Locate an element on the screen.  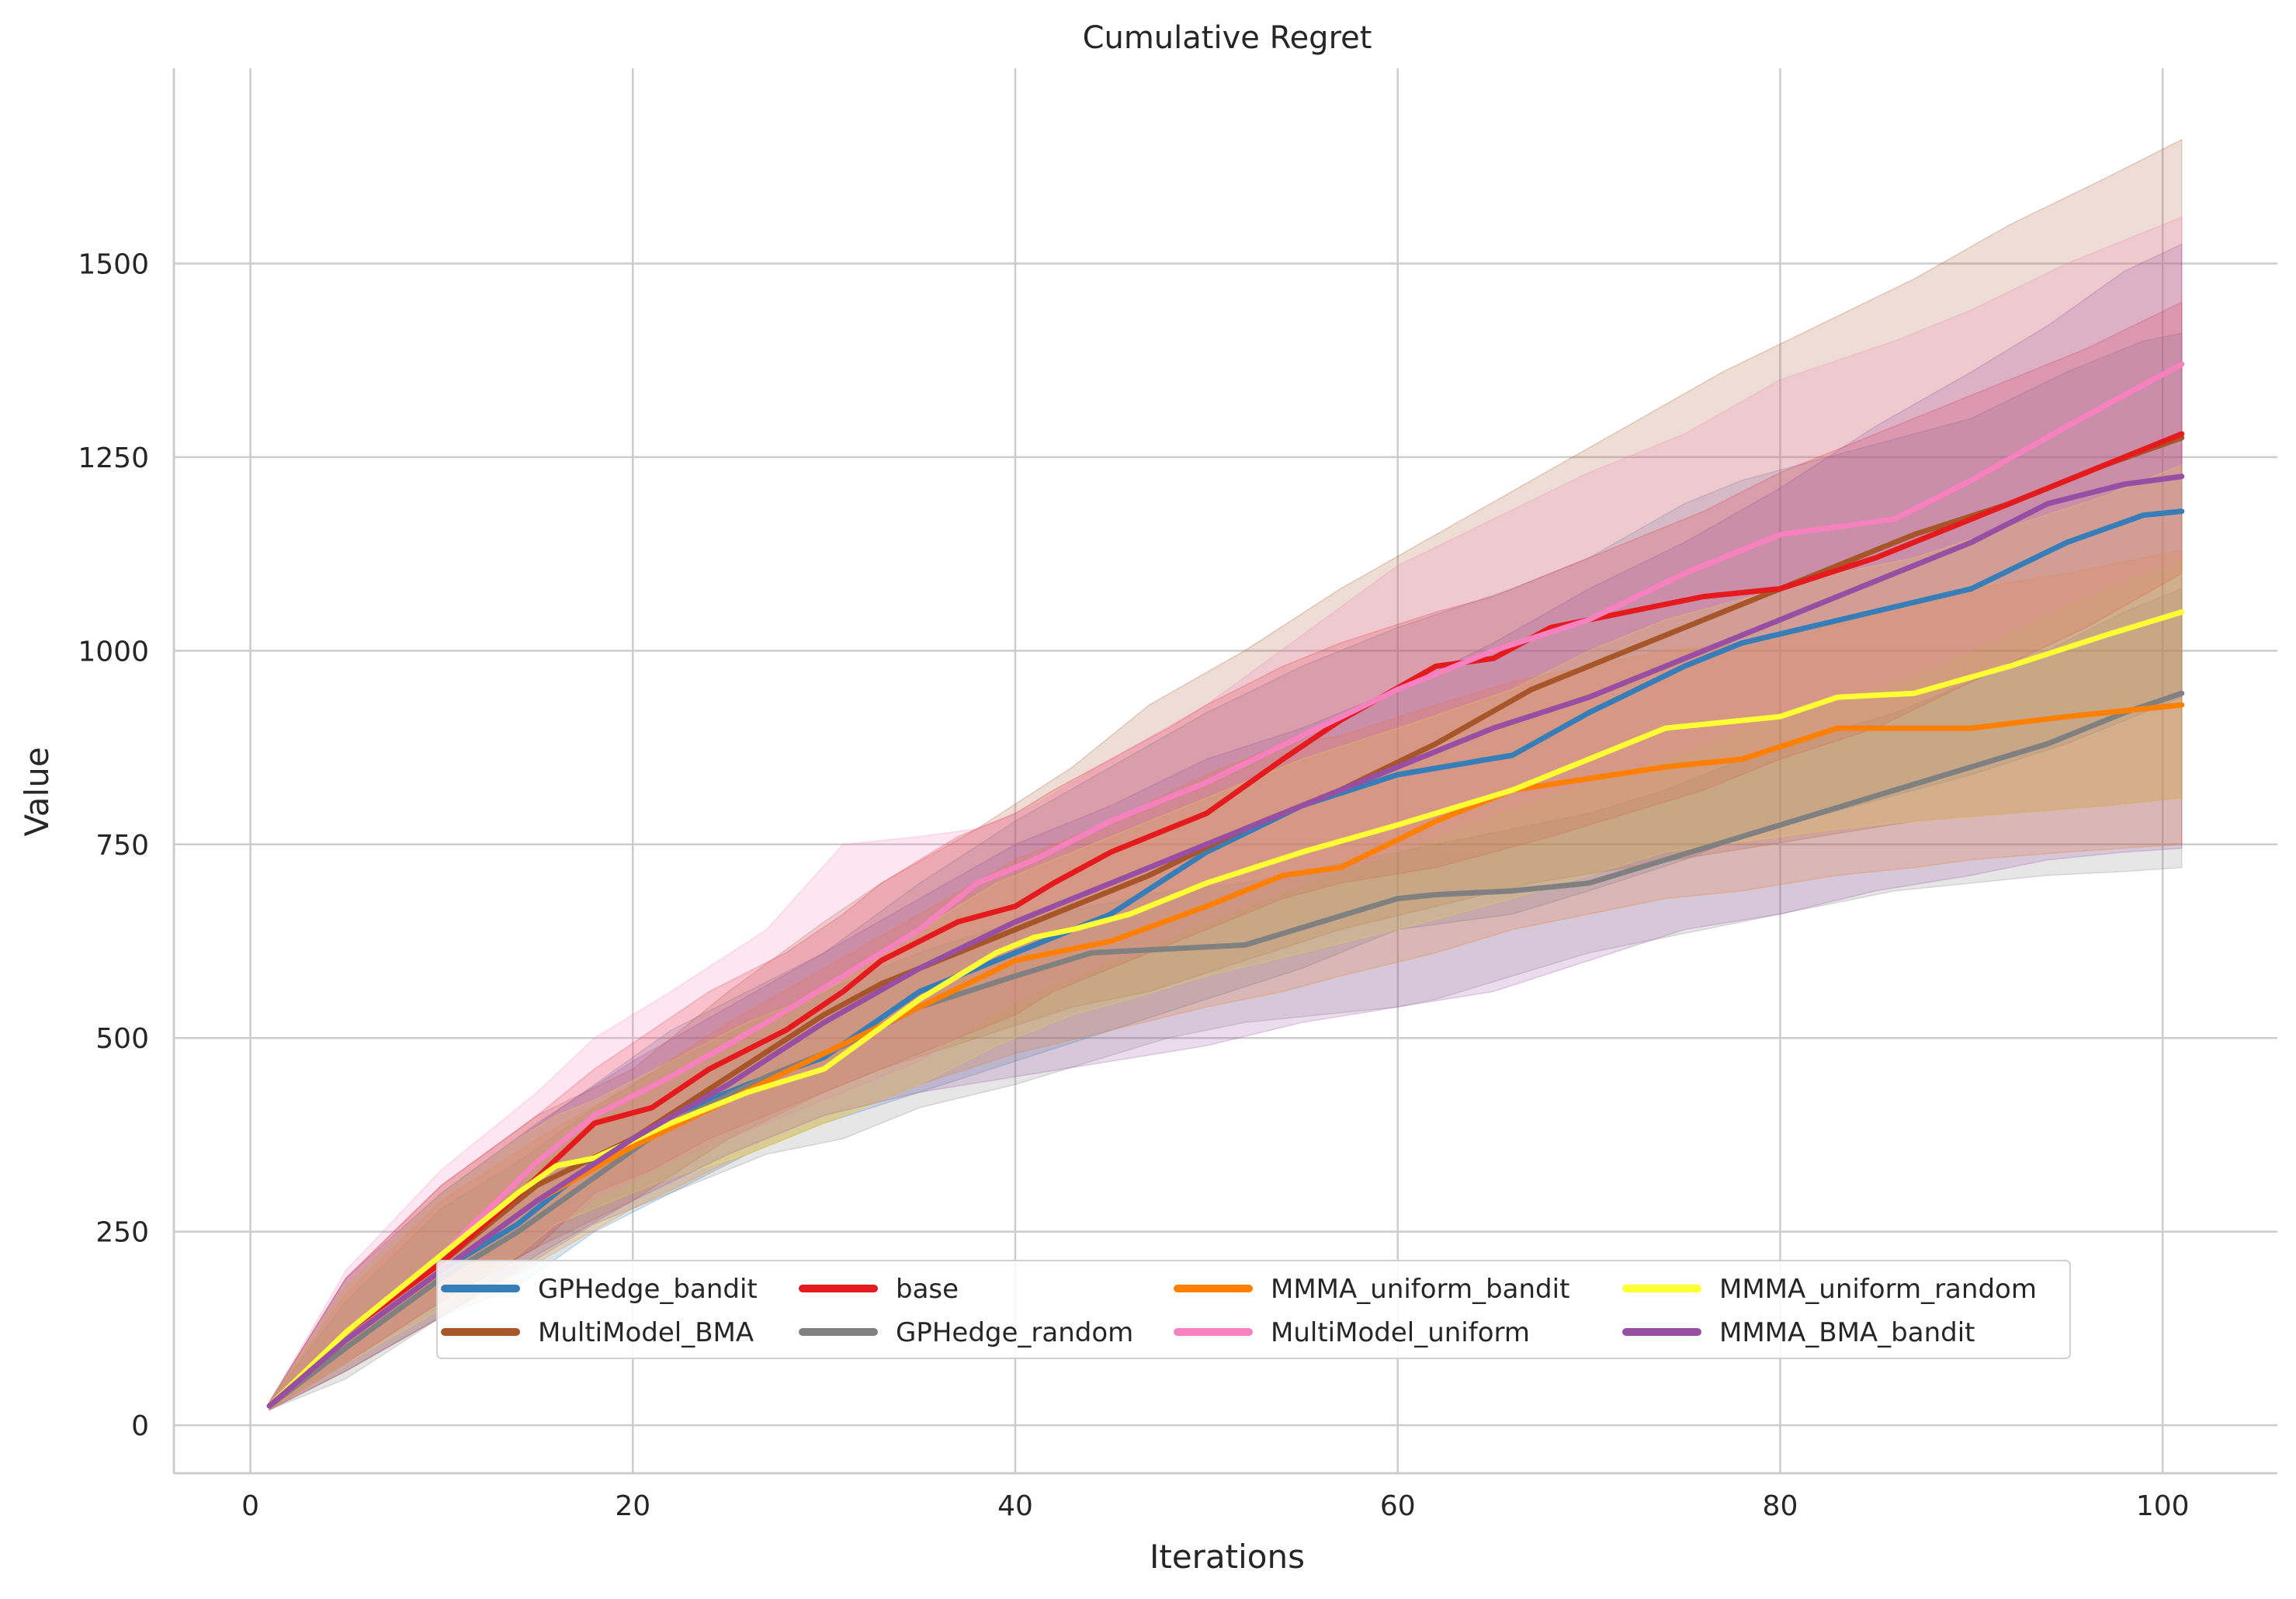
legend-item-mmma-uniform-random: MMMA_uniform_random is located at coordinates (1829, 1289).